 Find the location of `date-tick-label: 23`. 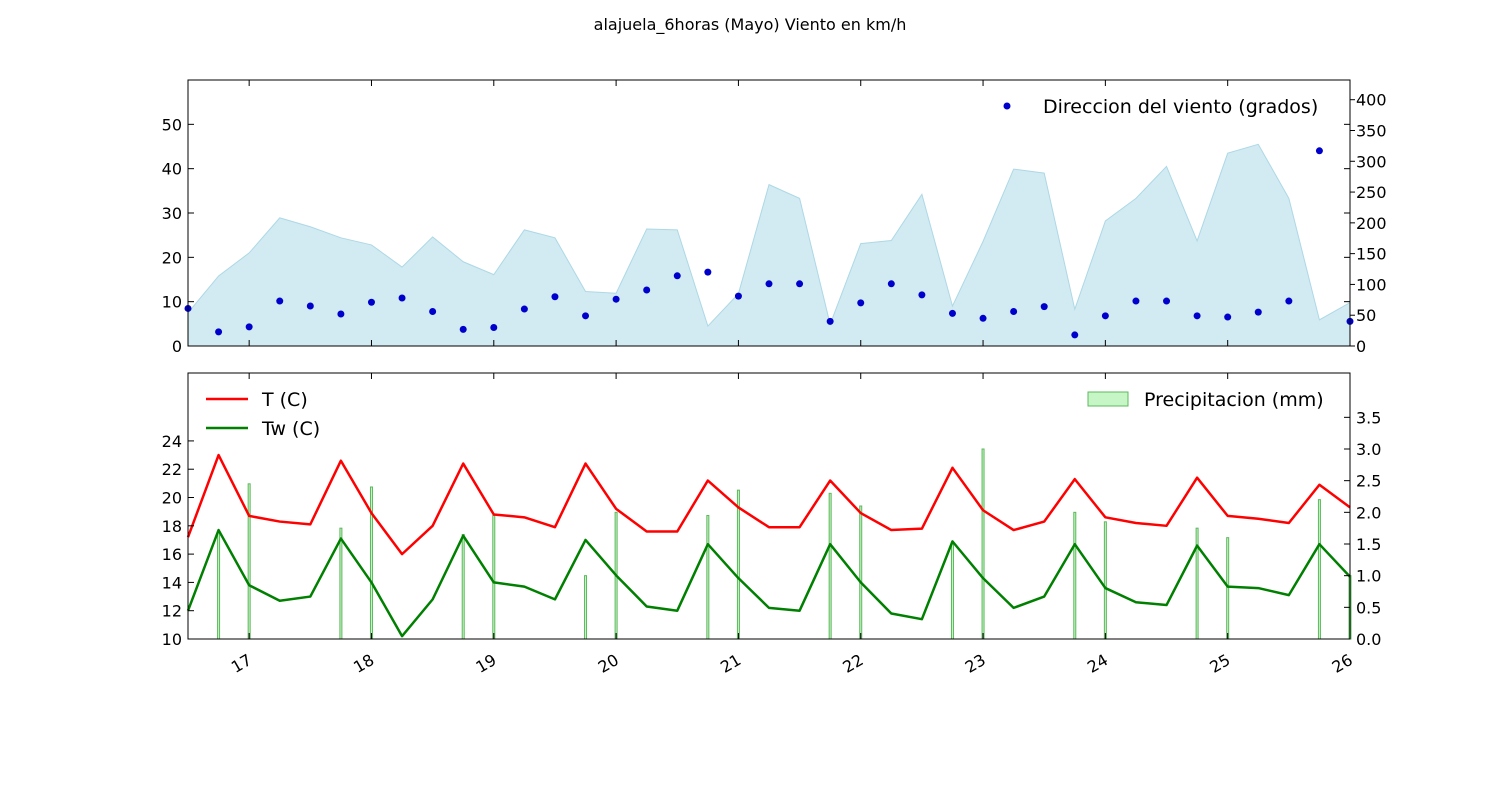

date-tick-label: 23 is located at coordinates (975, 663).